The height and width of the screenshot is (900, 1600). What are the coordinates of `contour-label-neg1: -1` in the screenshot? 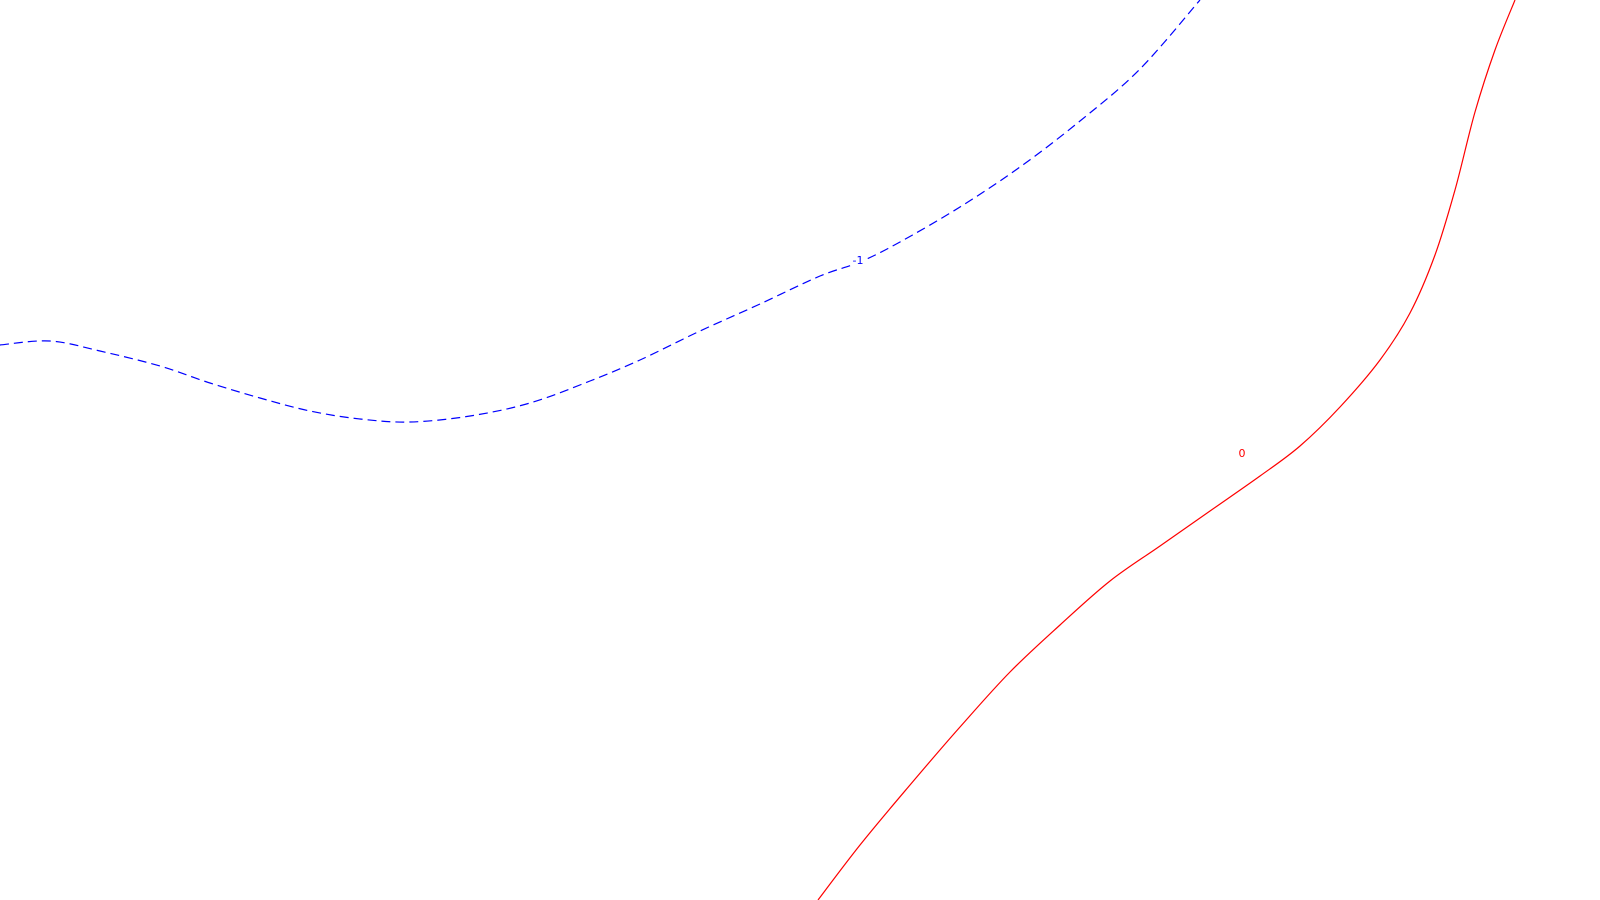 It's located at (858, 260).